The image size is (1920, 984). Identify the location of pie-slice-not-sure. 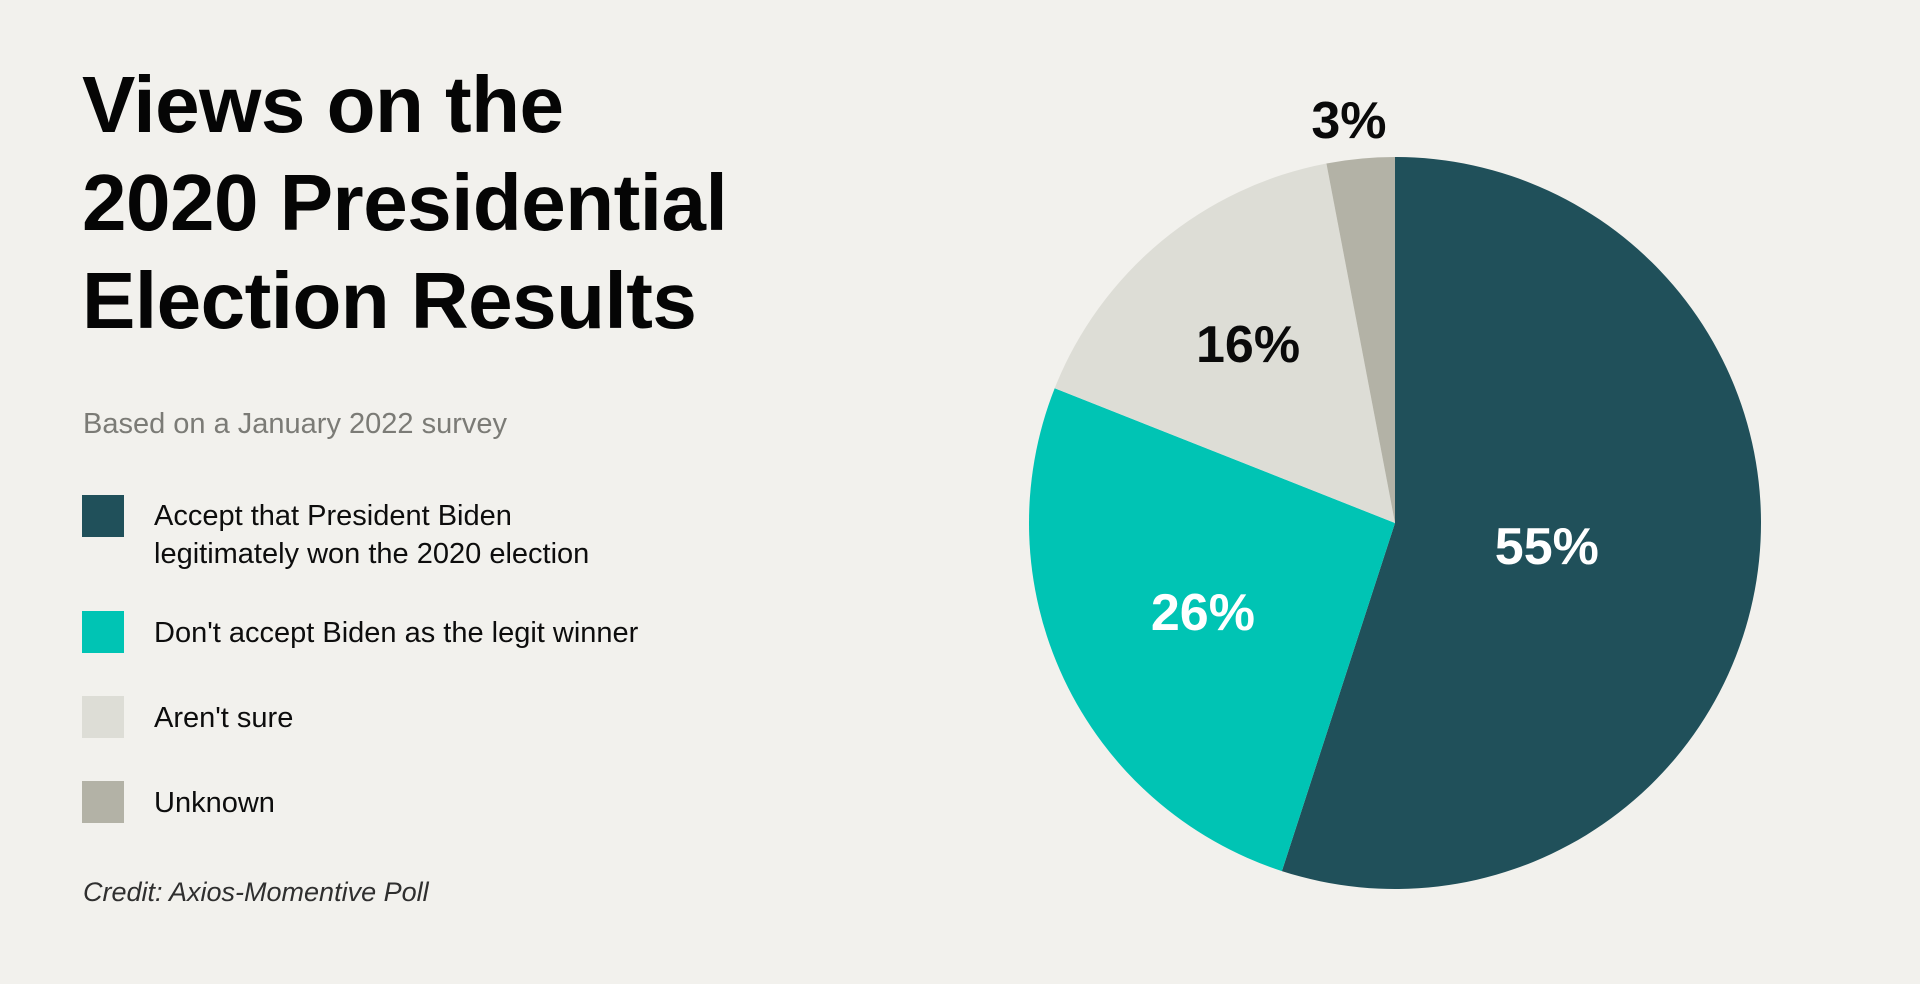
(1224, 343).